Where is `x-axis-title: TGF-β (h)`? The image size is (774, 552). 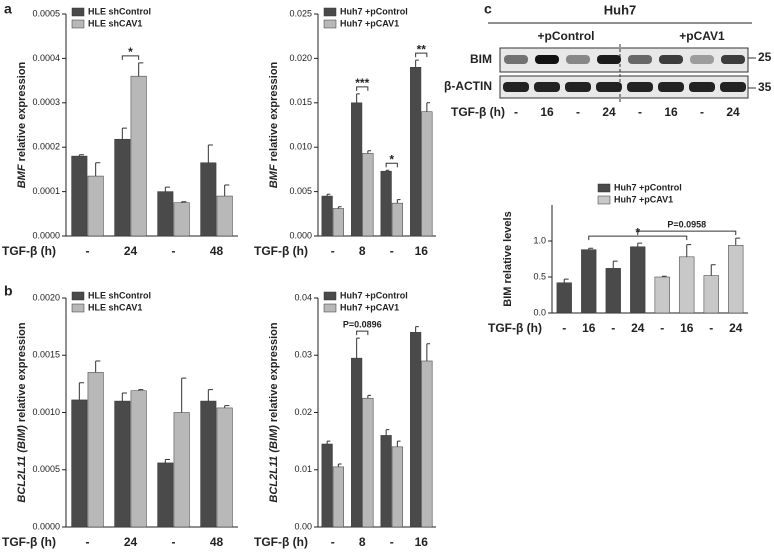 x-axis-title: TGF-β (h) is located at coordinates (29, 251).